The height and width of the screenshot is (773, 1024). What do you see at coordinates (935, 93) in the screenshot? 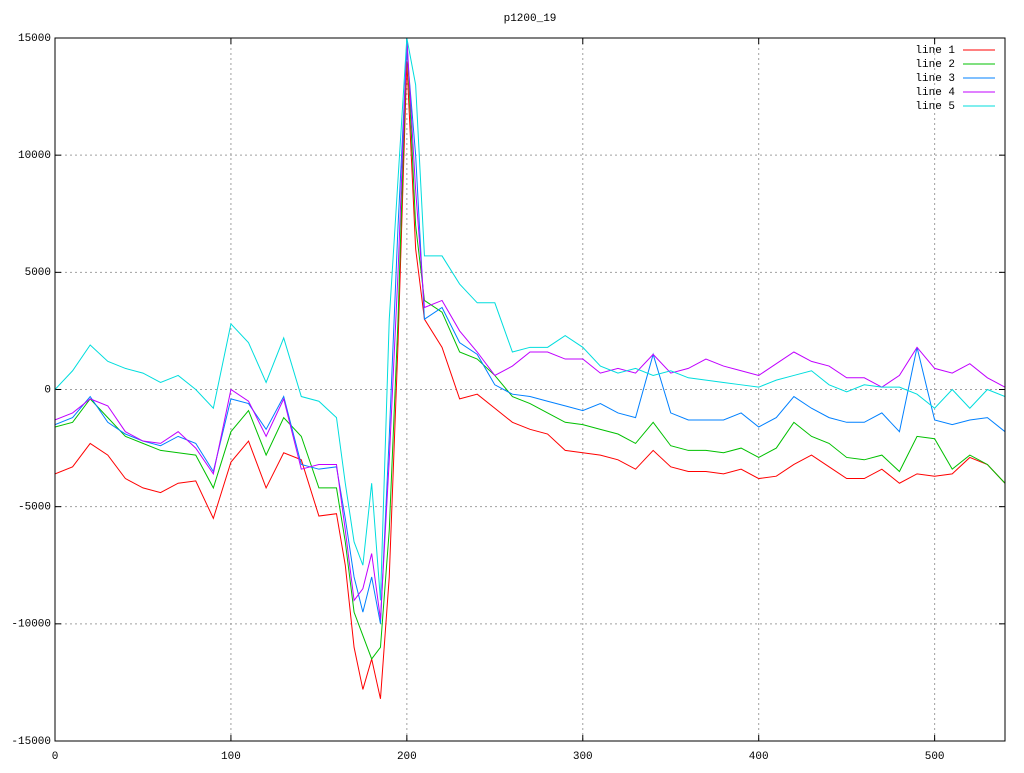
I see `legend-label: line 4` at bounding box center [935, 93].